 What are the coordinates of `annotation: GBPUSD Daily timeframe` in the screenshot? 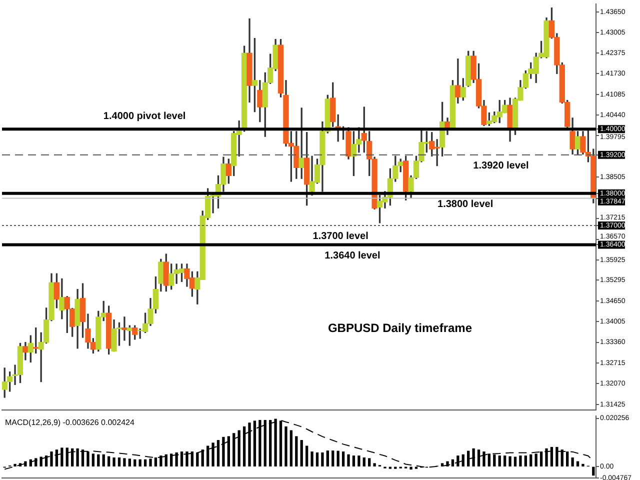 It's located at (400, 328).